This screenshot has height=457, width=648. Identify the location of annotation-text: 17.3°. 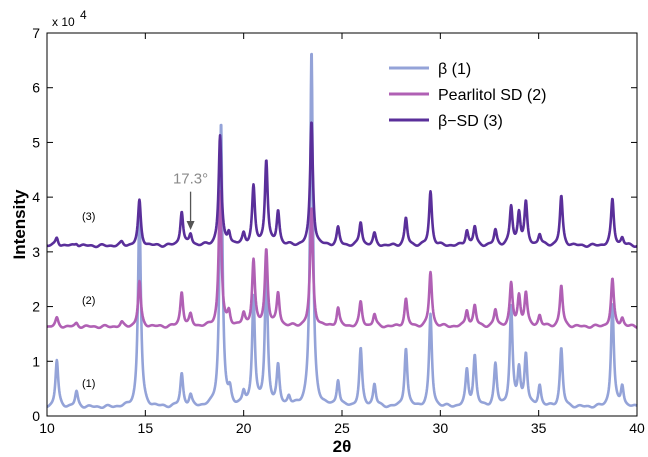
(190, 179).